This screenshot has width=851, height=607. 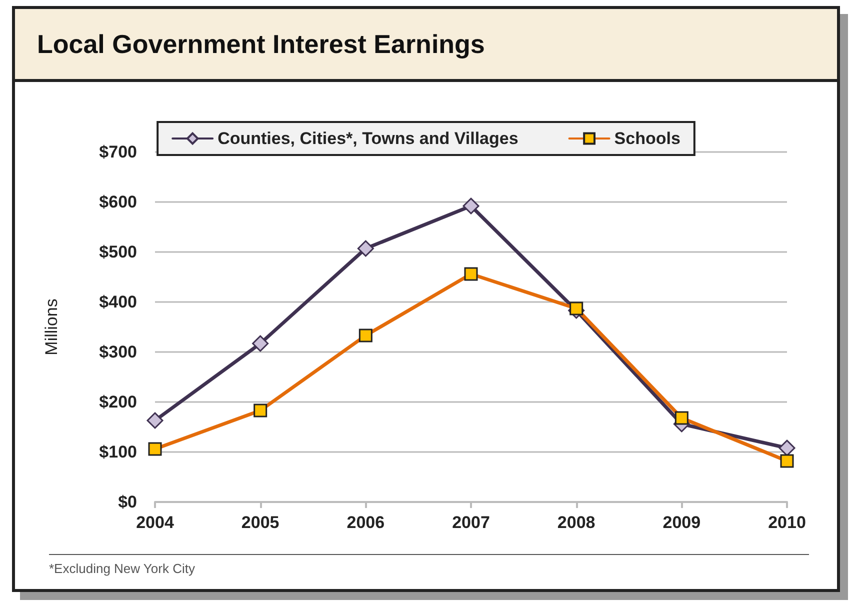 What do you see at coordinates (155, 522) in the screenshot?
I see `x-tick-label: 2004` at bounding box center [155, 522].